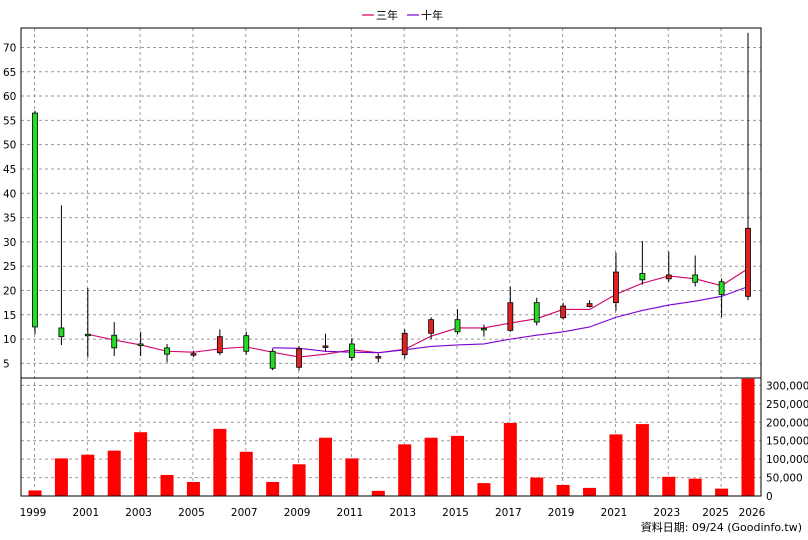  I want to click on year-tick-label: 2017, so click(508, 513).